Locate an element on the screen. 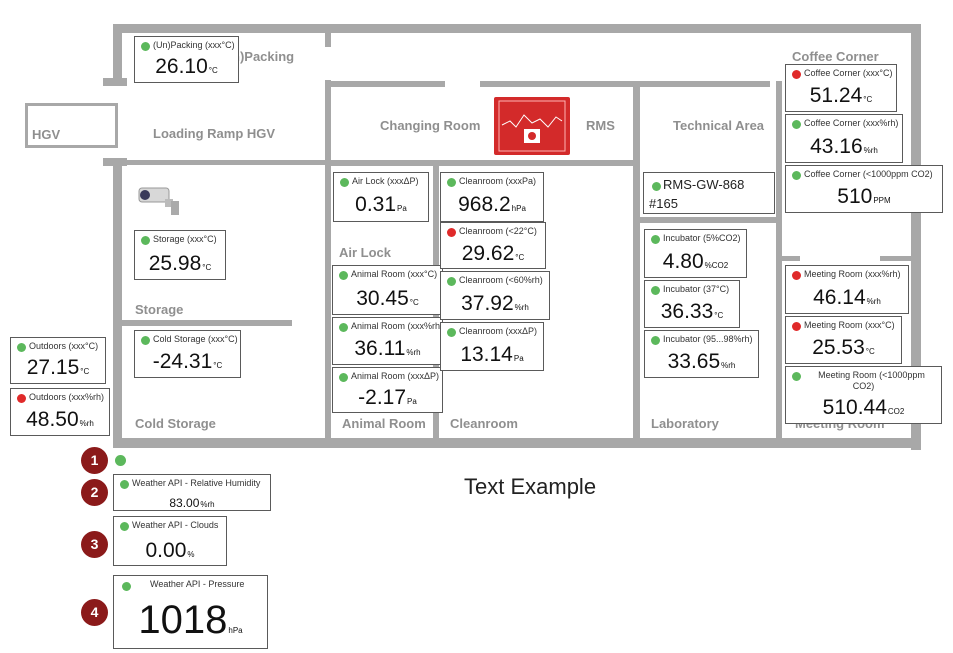 The height and width of the screenshot is (653, 953). sensor-name: Storage (xxx°C) is located at coordinates (185, 239).